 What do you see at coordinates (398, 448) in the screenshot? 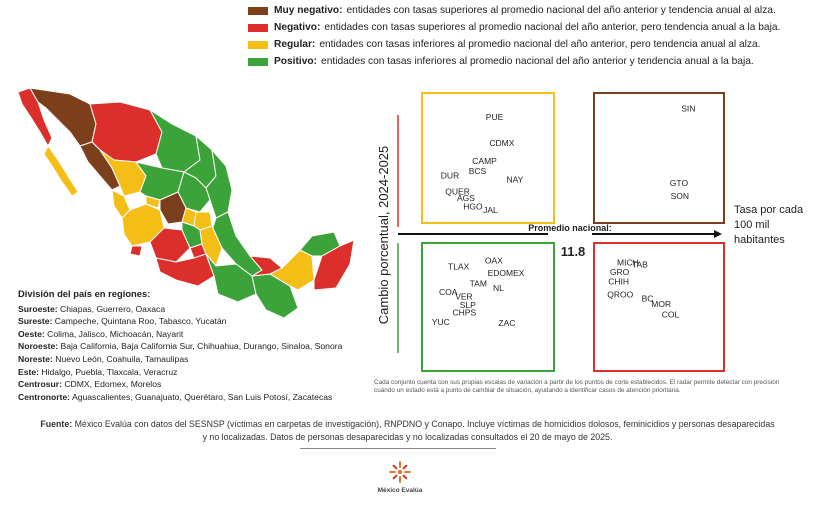
I see `divider` at bounding box center [398, 448].